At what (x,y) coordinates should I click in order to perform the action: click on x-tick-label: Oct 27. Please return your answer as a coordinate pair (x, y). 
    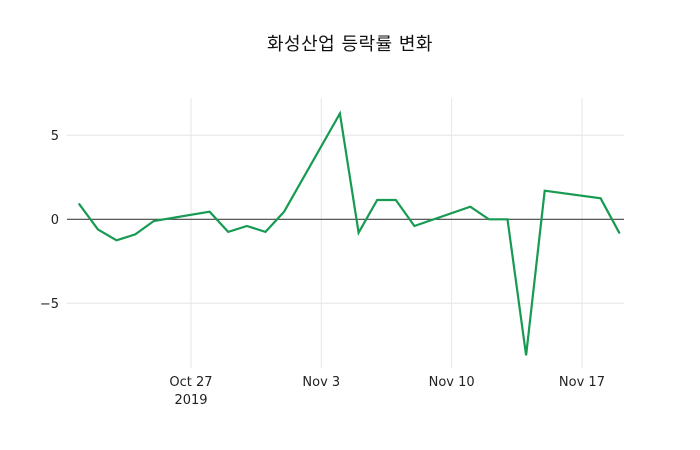
    Looking at the image, I should click on (190, 382).